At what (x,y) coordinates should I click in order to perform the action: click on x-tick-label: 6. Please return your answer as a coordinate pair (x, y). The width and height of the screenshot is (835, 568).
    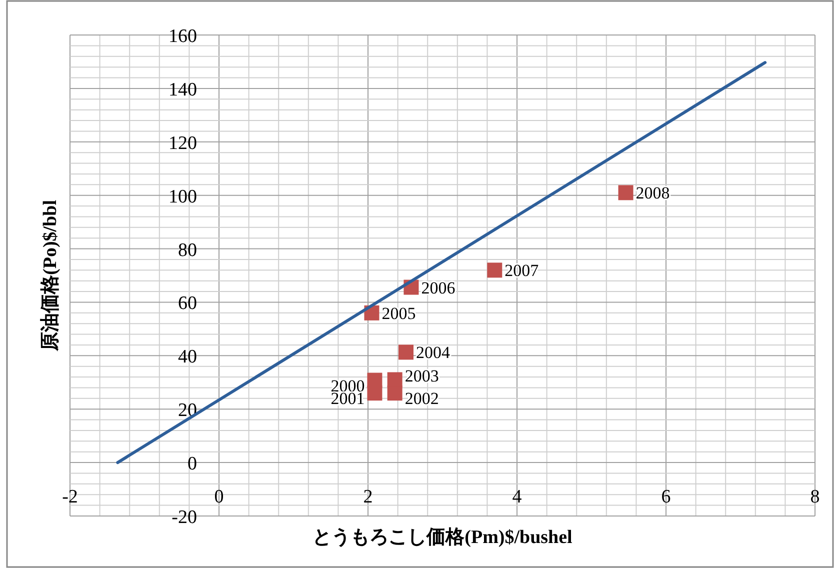
    Looking at the image, I should click on (666, 497).